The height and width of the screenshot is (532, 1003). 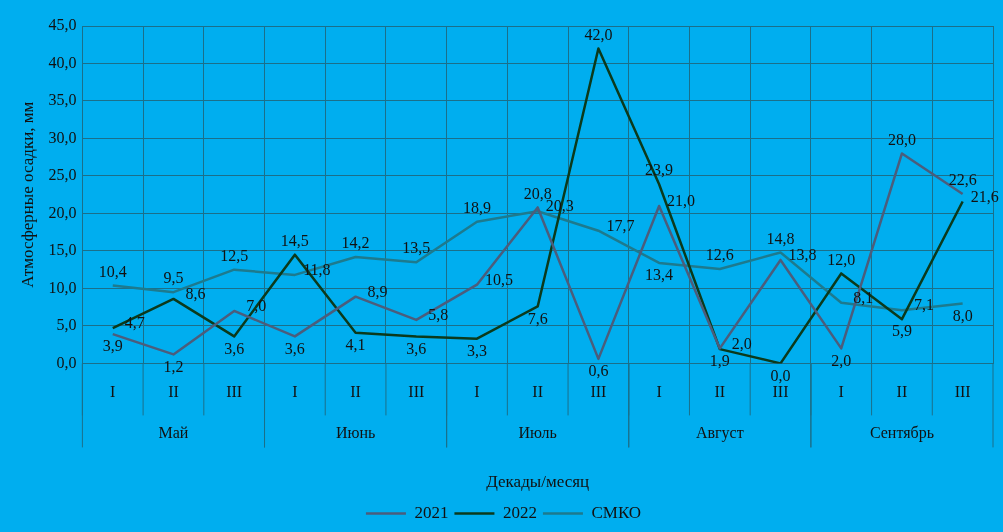 I want to click on text: Май, so click(x=173, y=432).